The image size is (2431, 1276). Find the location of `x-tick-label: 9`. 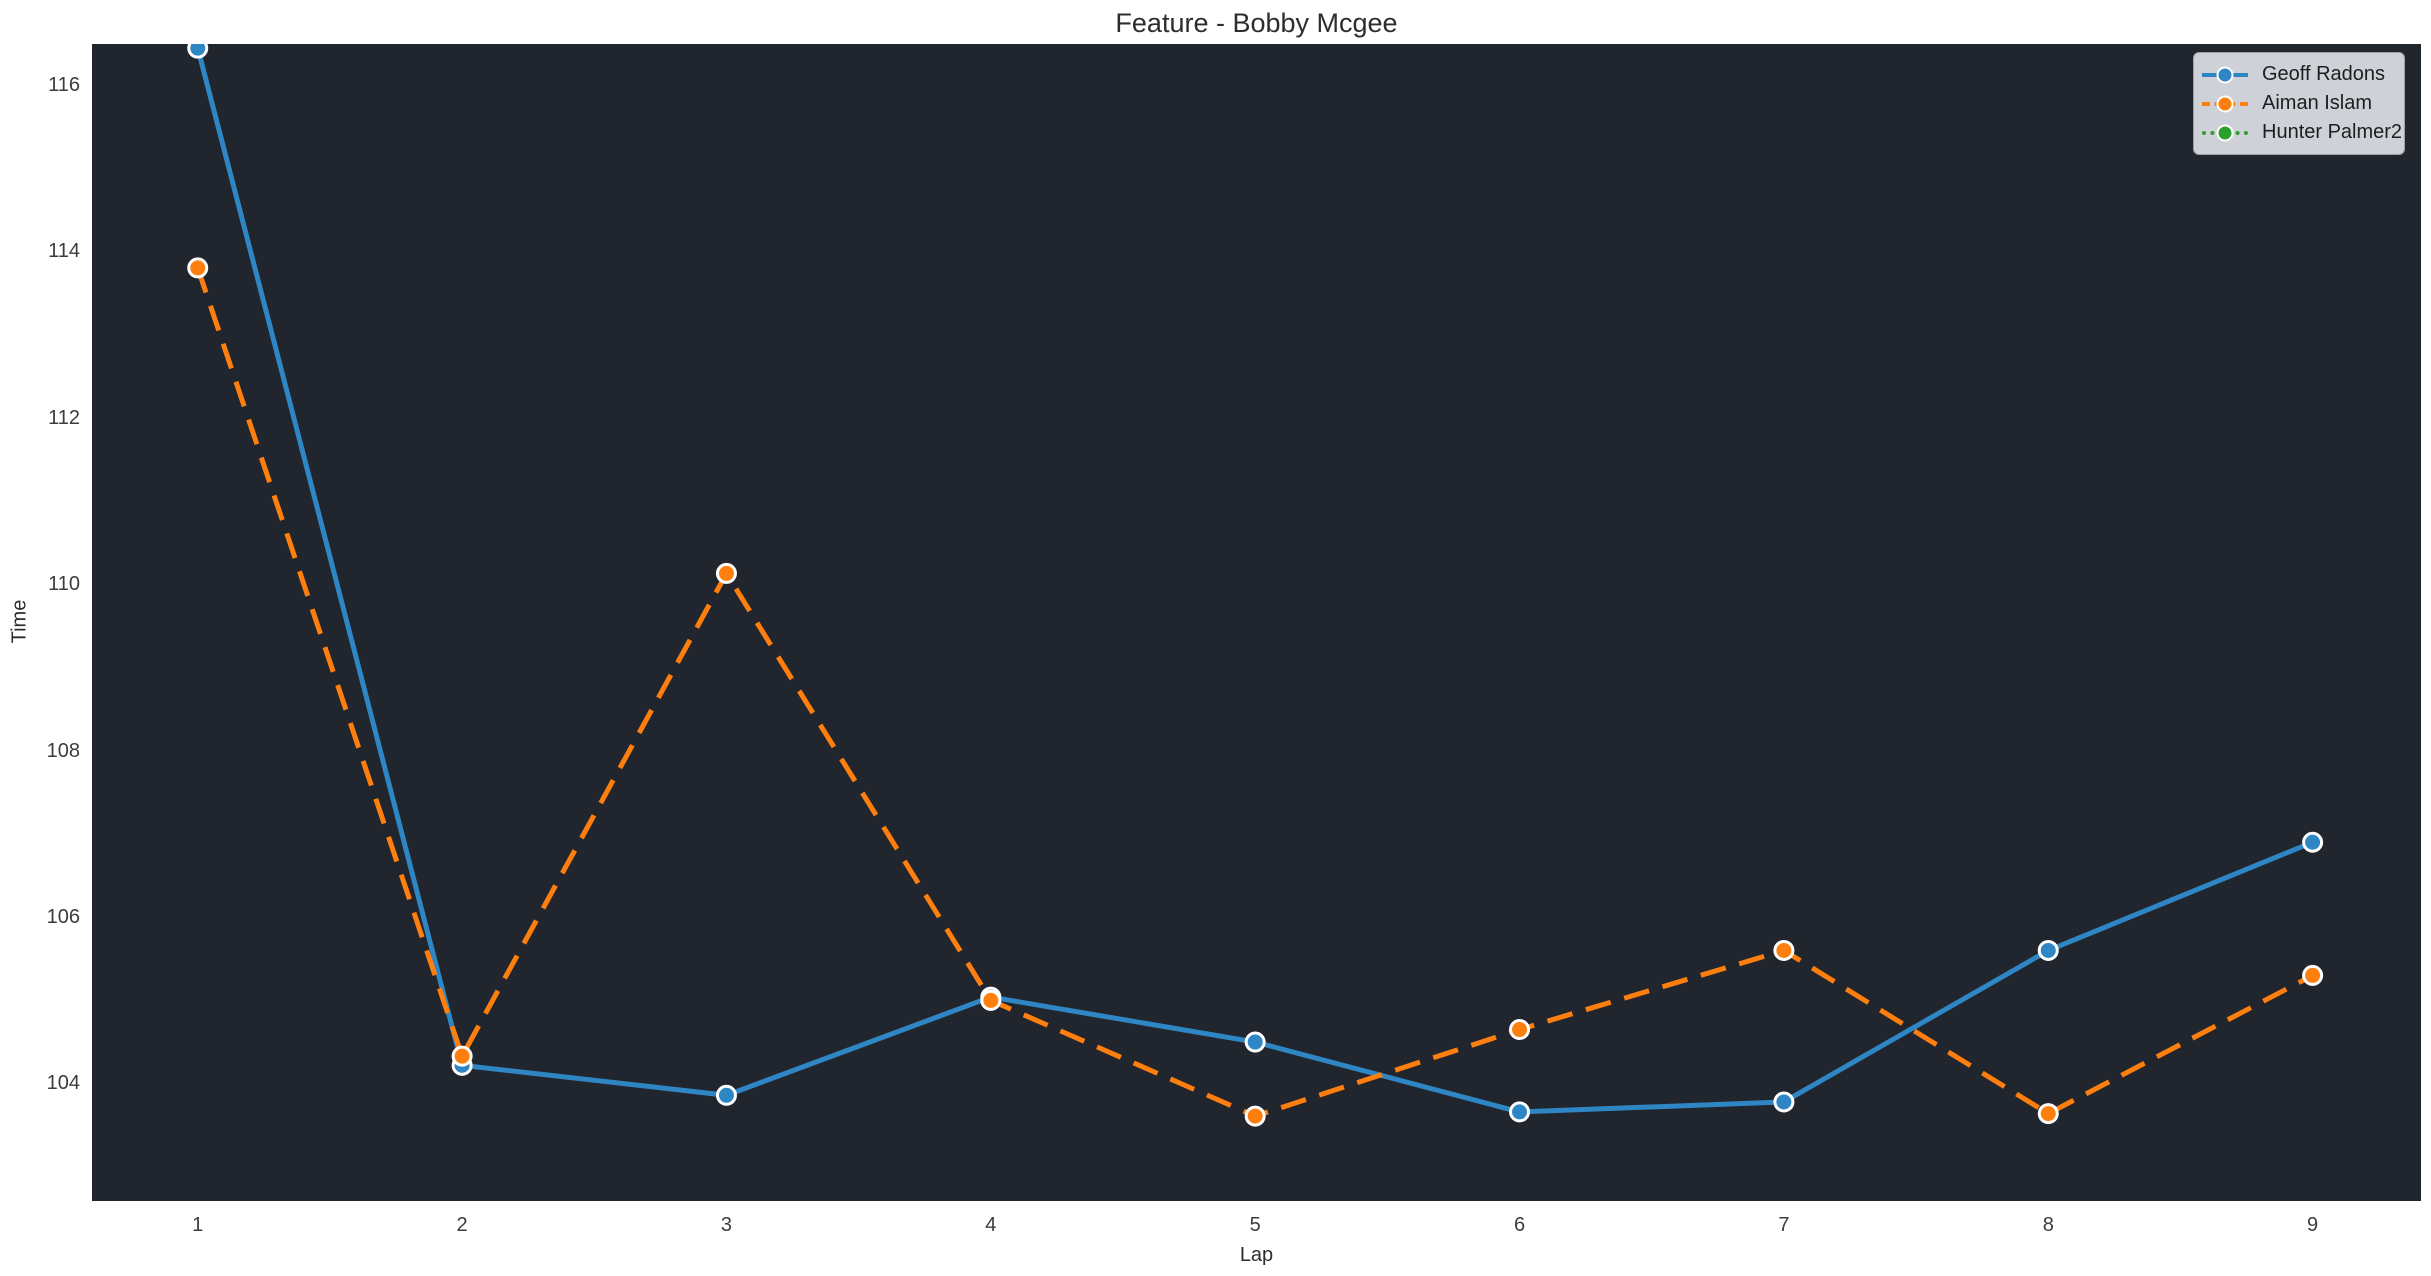

x-tick-label: 9 is located at coordinates (2313, 1225).